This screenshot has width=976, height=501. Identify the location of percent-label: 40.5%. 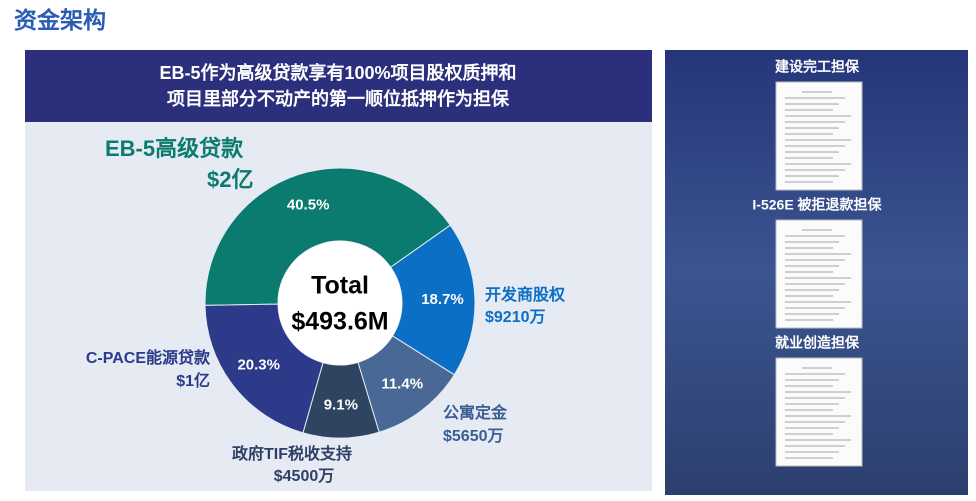
(308, 205).